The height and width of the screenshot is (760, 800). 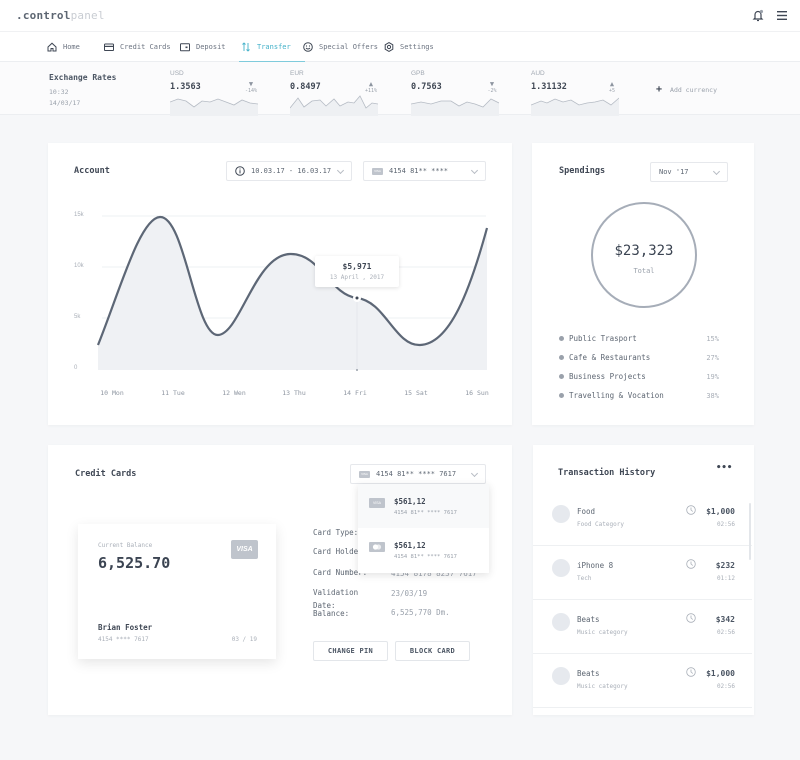 I want to click on nav-item-settings: Settings, so click(x=409, y=47).